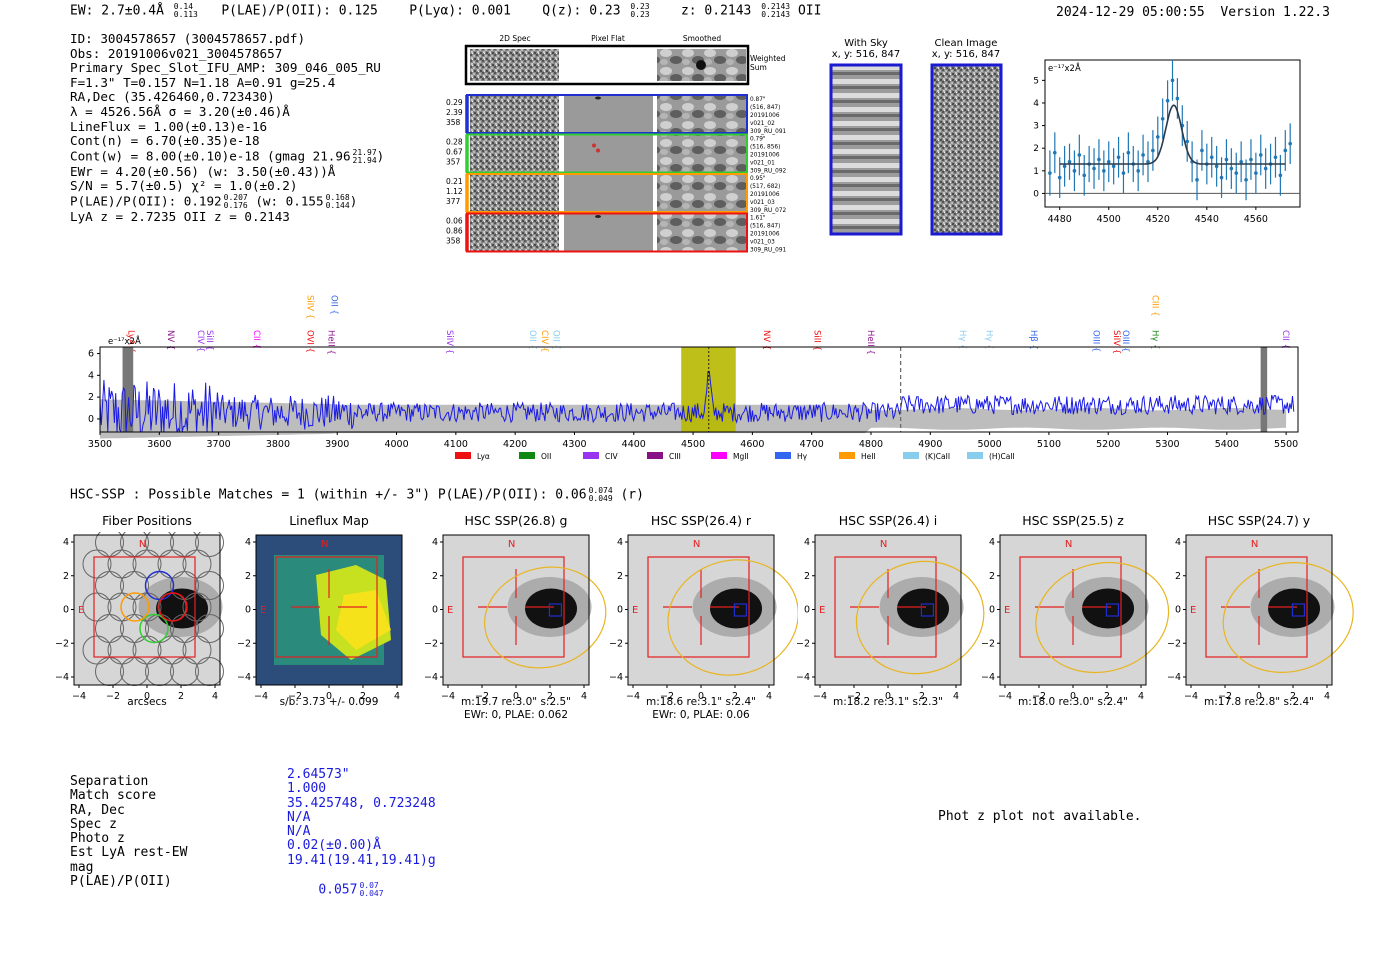  Describe the element at coordinates (988, 643) in the screenshot. I see `hsc-ytick-label: −2` at that location.